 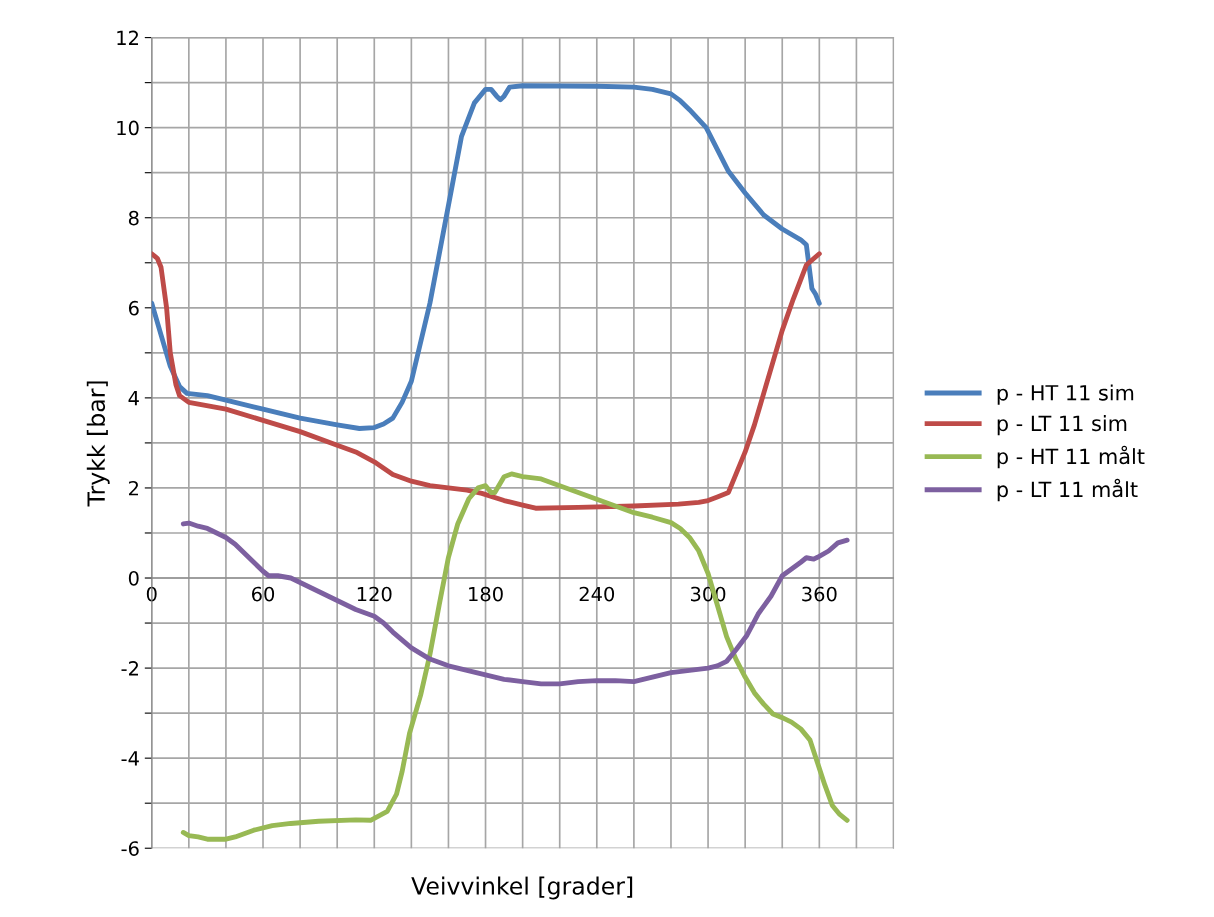 I want to click on x-tick-label: 60, so click(x=263, y=594).